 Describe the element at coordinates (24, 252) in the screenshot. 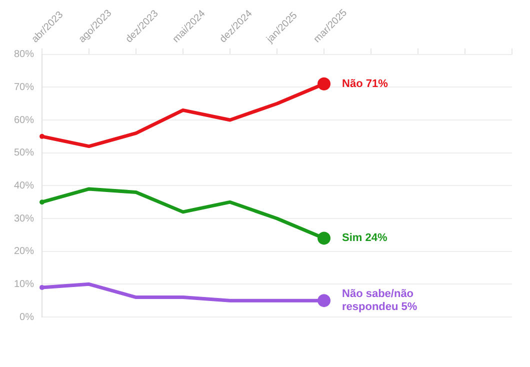

I see `y-tick-label: 20%` at that location.